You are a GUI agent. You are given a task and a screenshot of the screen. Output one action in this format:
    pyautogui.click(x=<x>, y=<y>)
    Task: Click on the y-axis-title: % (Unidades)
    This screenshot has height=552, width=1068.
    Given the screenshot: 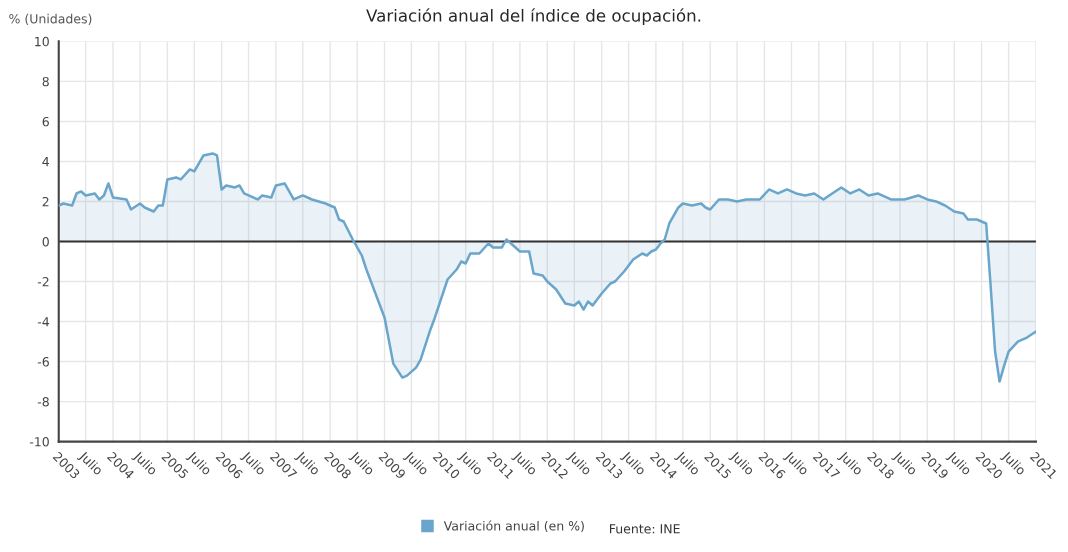 What is the action you would take?
    pyautogui.click(x=50, y=19)
    